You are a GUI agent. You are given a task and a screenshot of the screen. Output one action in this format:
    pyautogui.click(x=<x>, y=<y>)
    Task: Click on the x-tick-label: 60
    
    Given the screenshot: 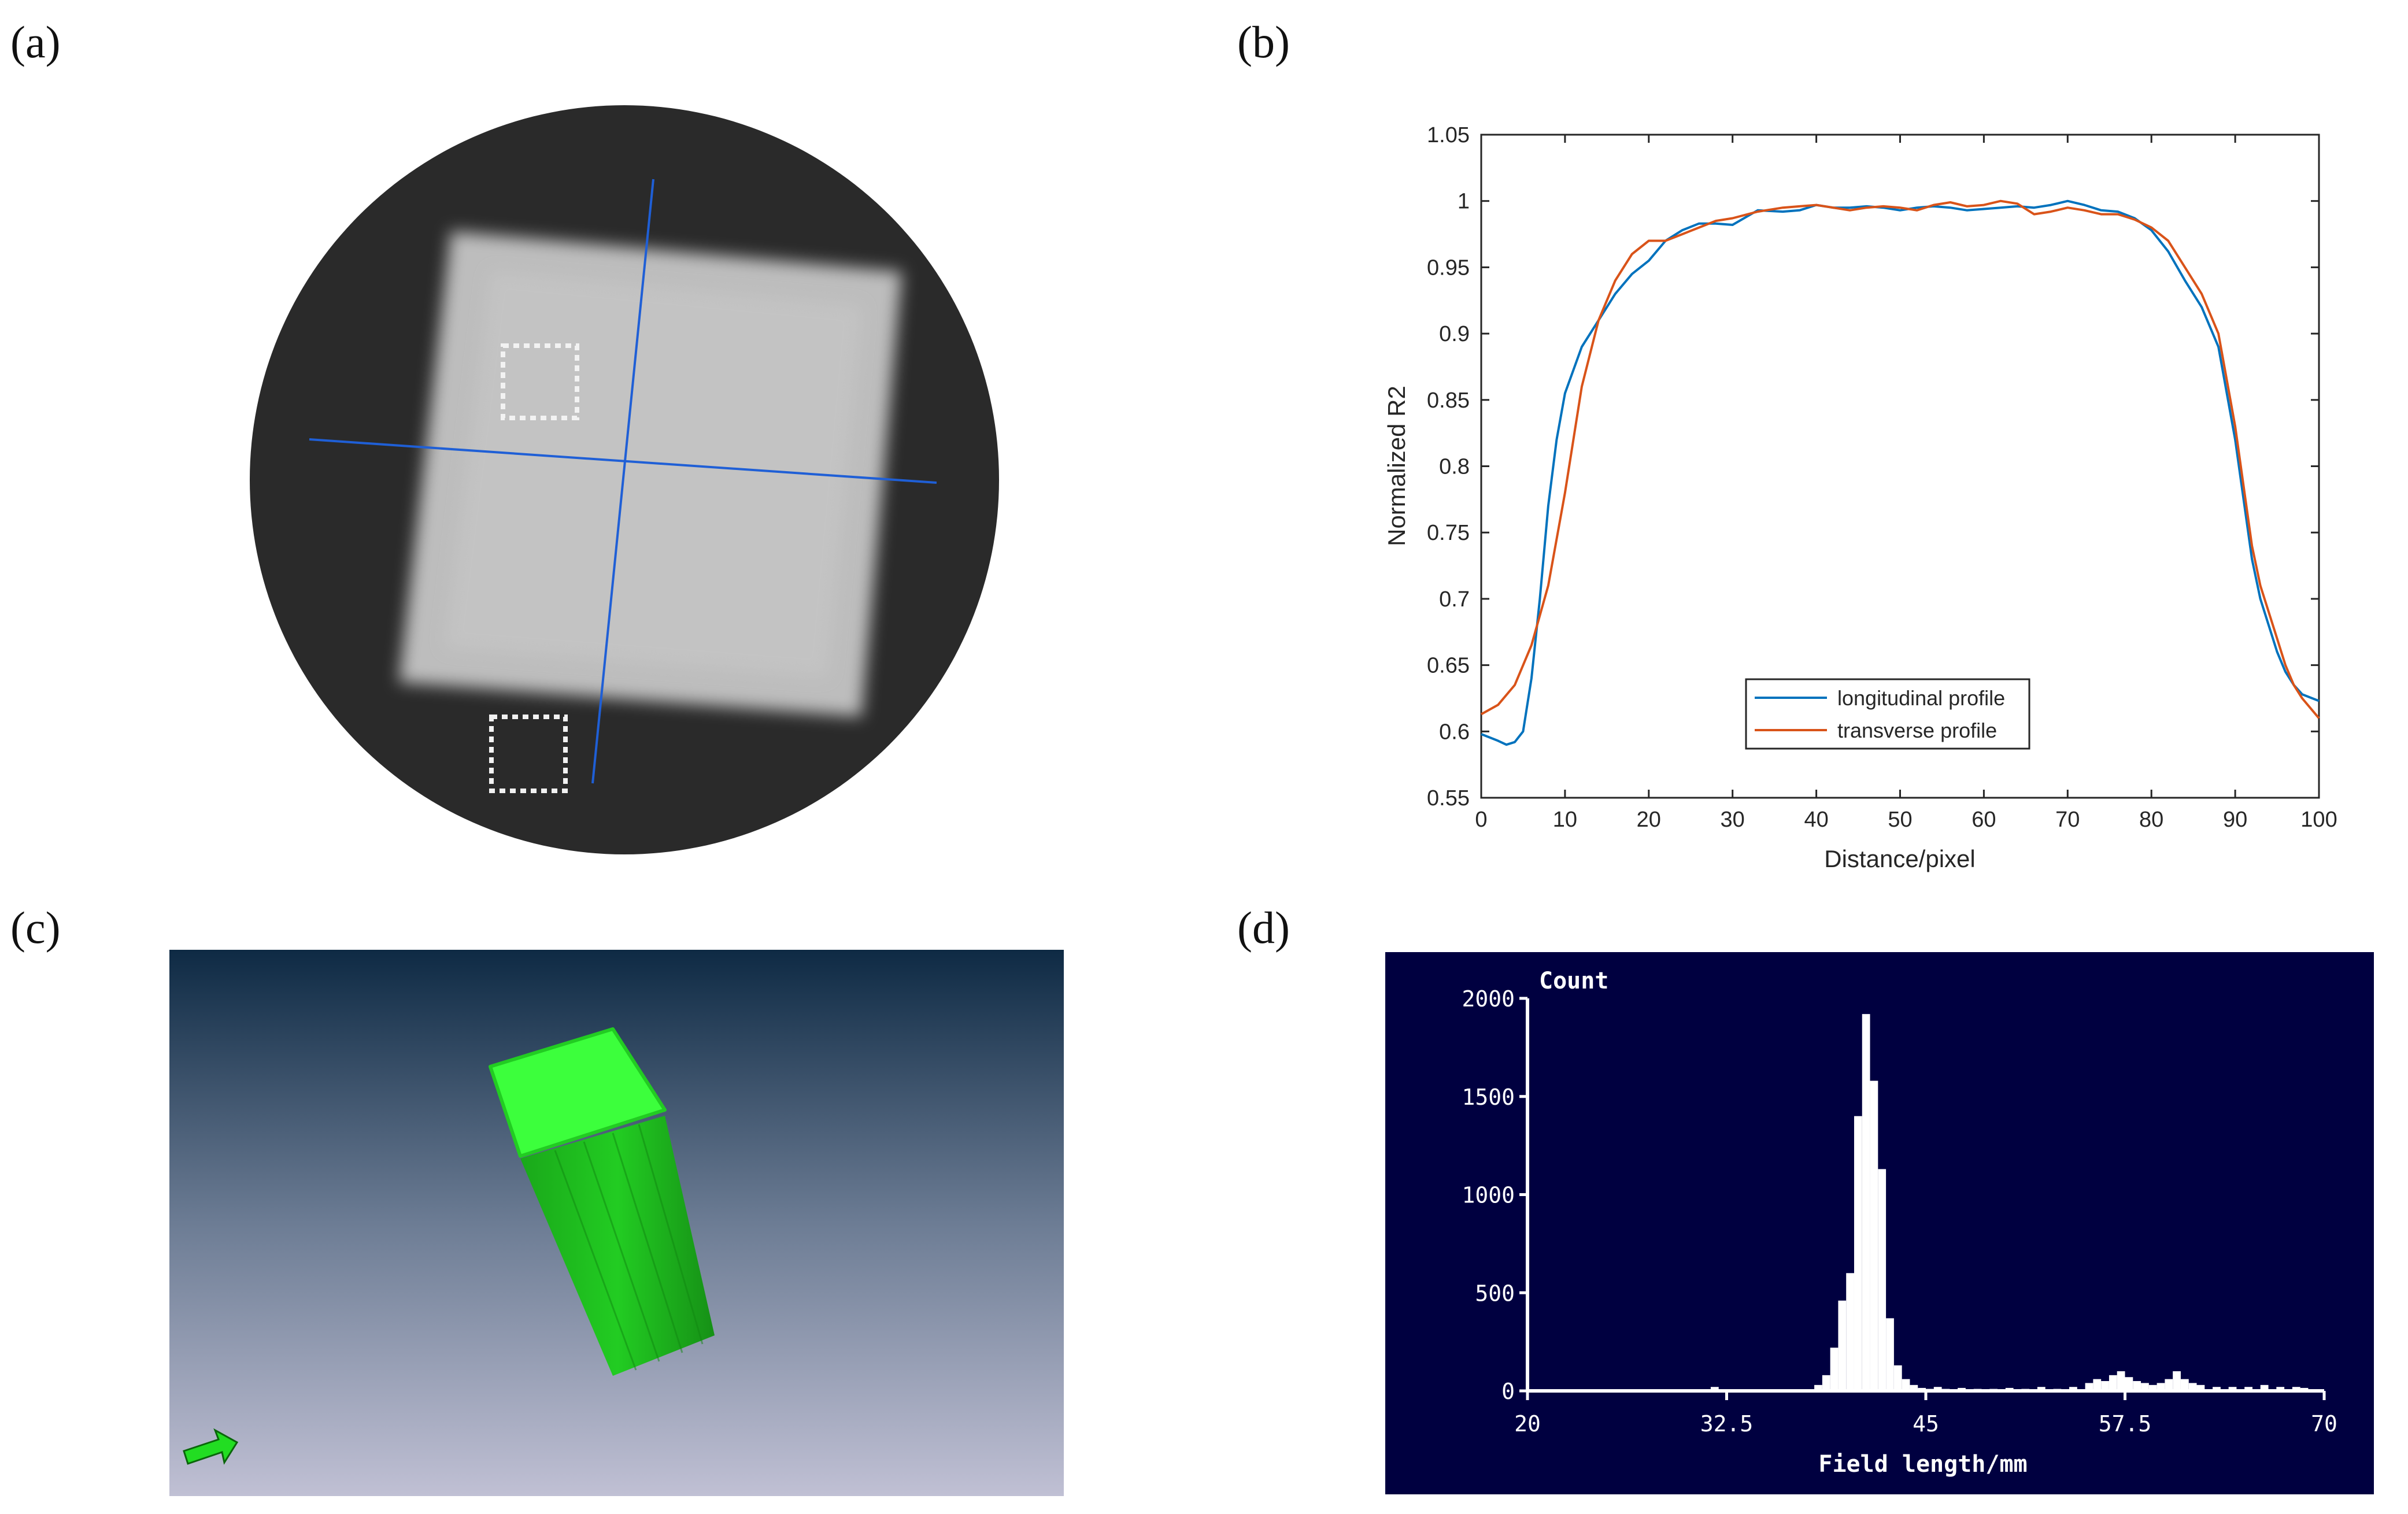 What is the action you would take?
    pyautogui.click(x=1984, y=820)
    